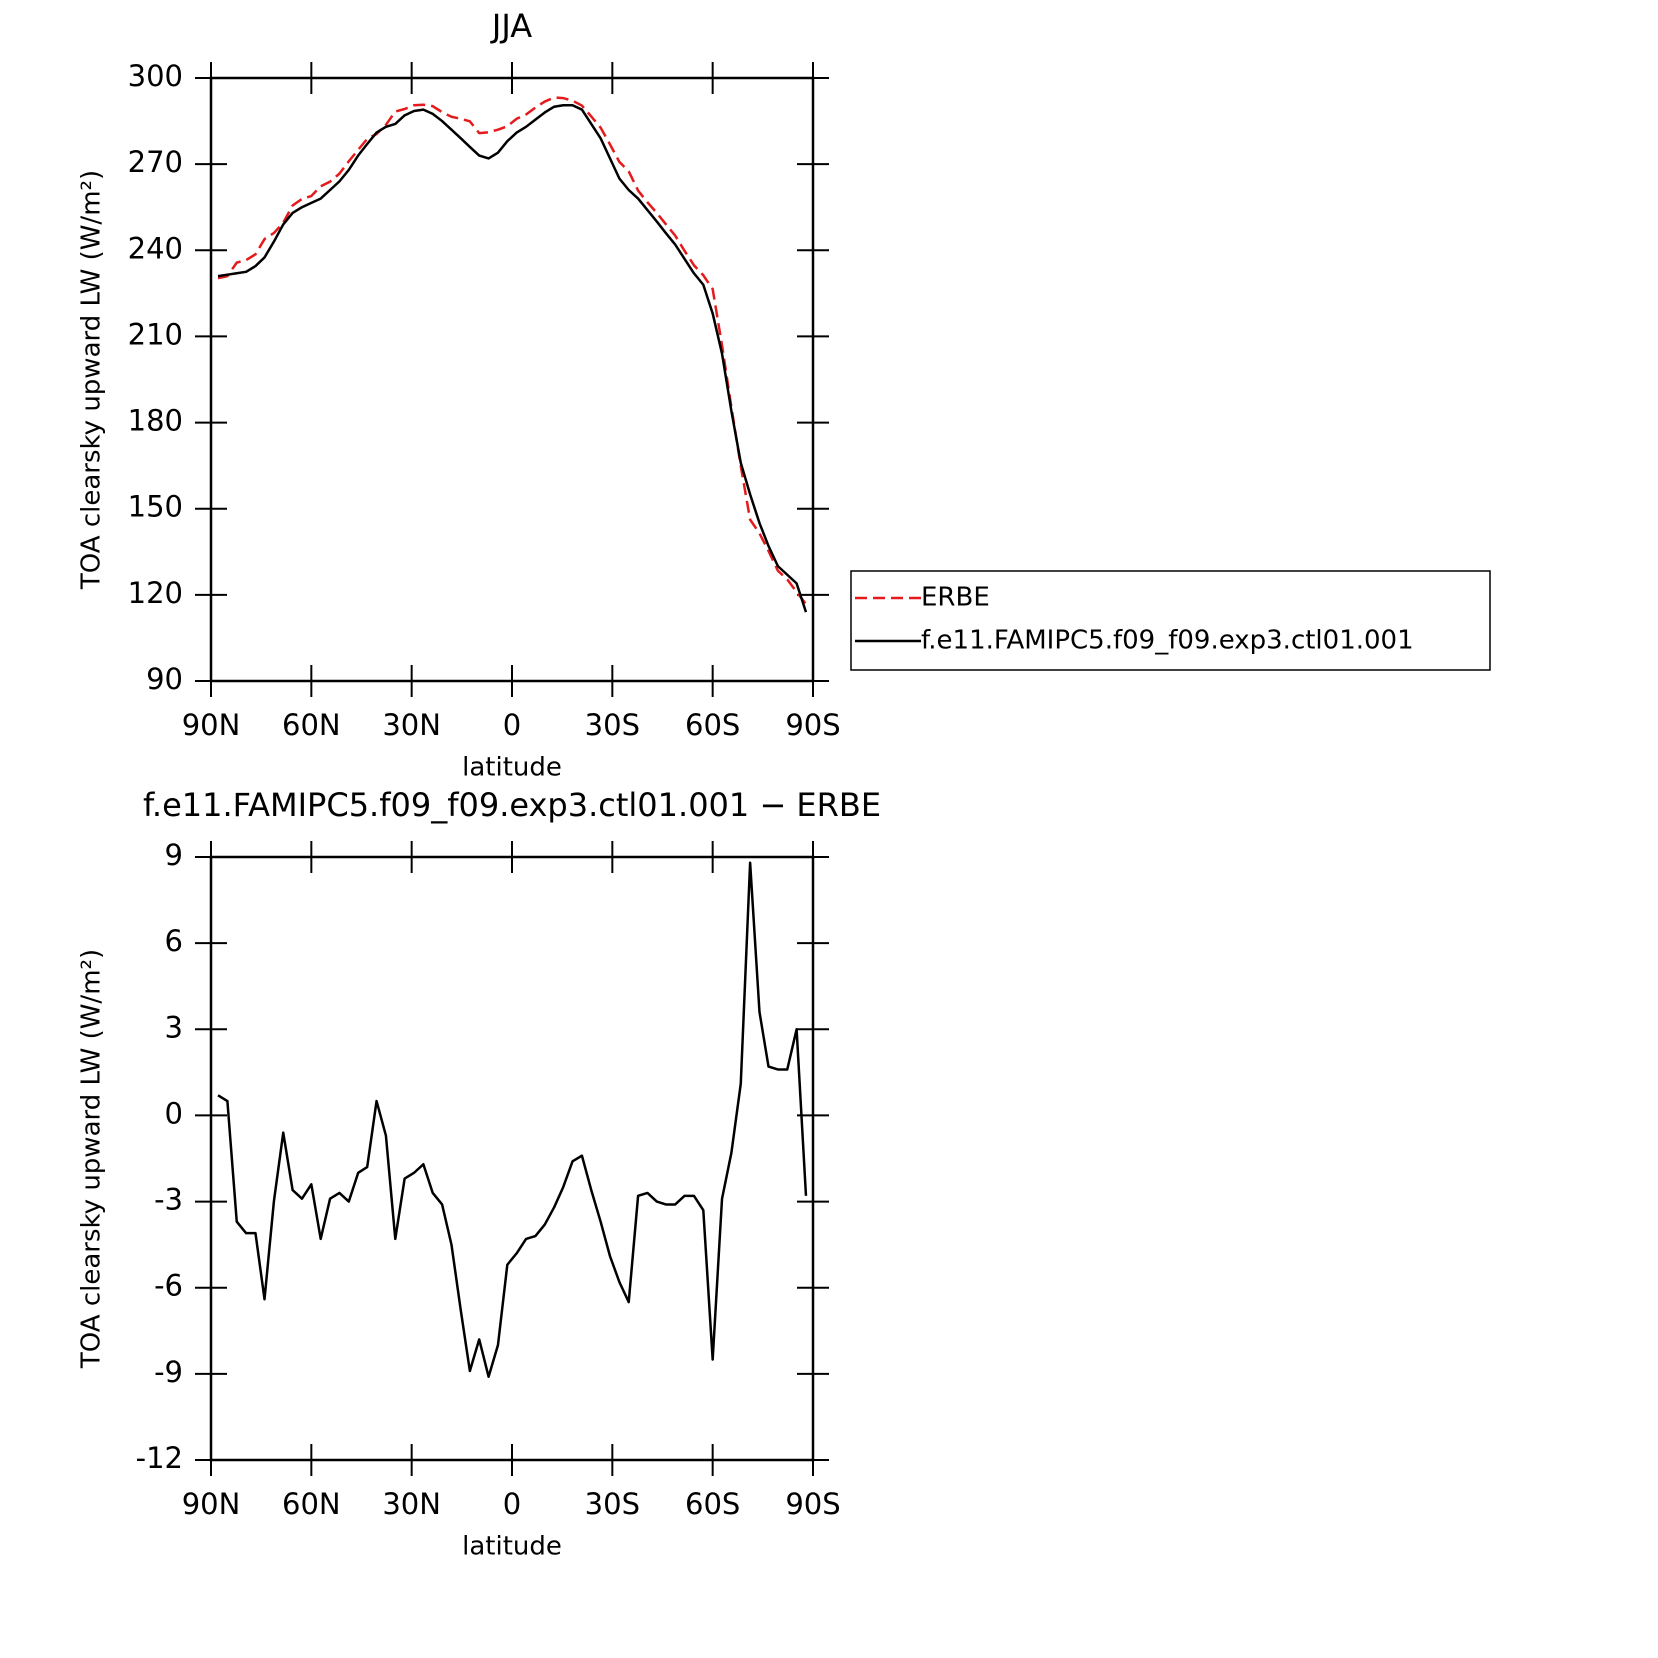  Describe the element at coordinates (155, 507) in the screenshot. I see `y-tick-label: 150` at that location.